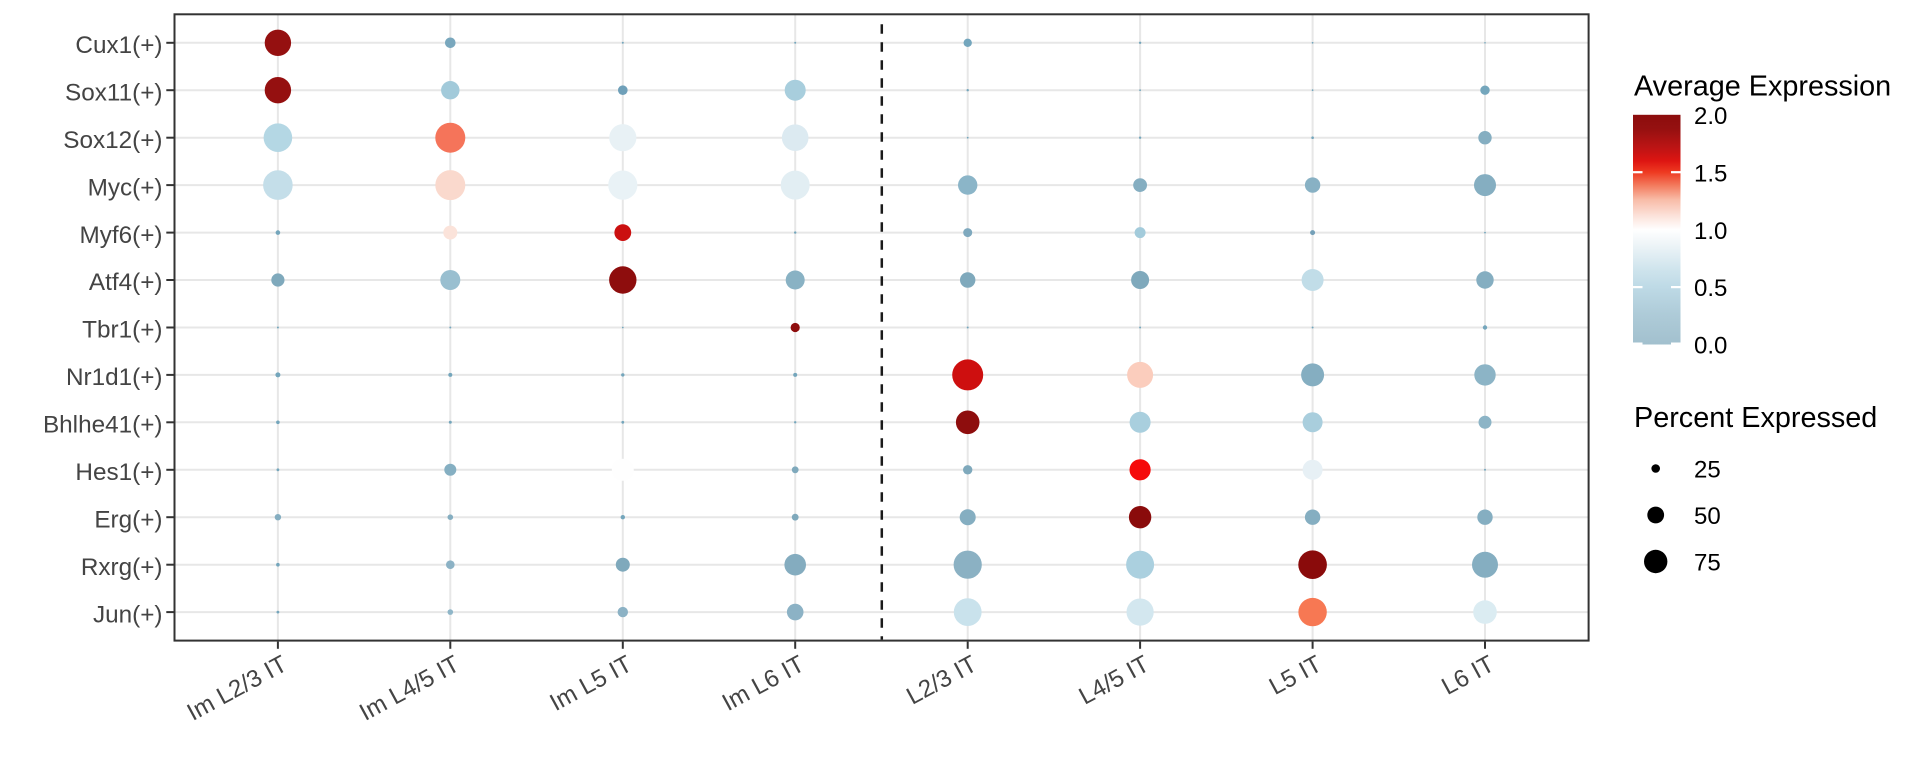 The width and height of the screenshot is (1920, 768). What do you see at coordinates (120, 235) in the screenshot?
I see `svg-text: Myf6(+)` at bounding box center [120, 235].